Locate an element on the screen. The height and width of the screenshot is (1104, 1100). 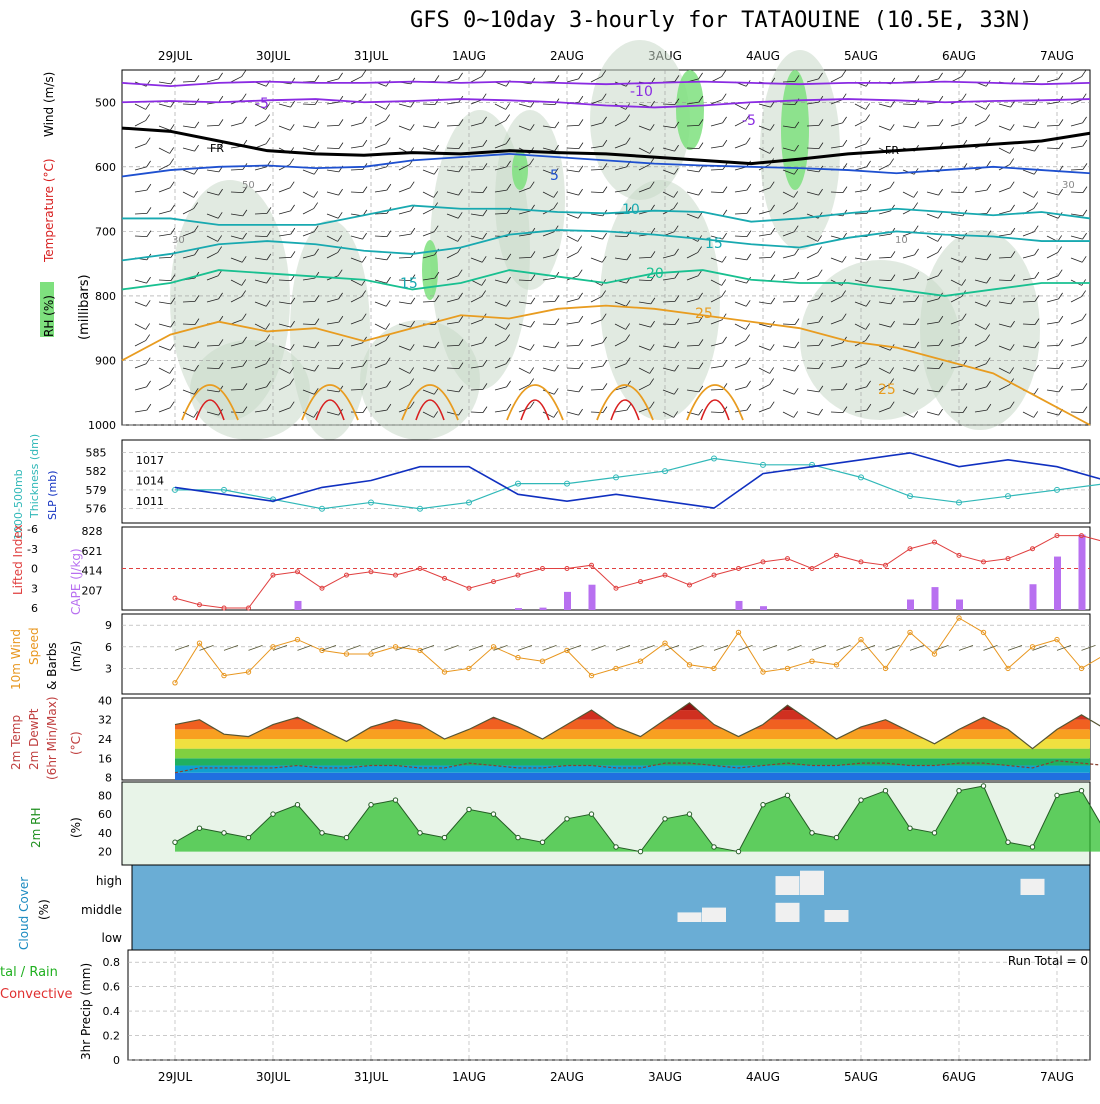
cloud-level-label: high is located at coordinates (109, 881).